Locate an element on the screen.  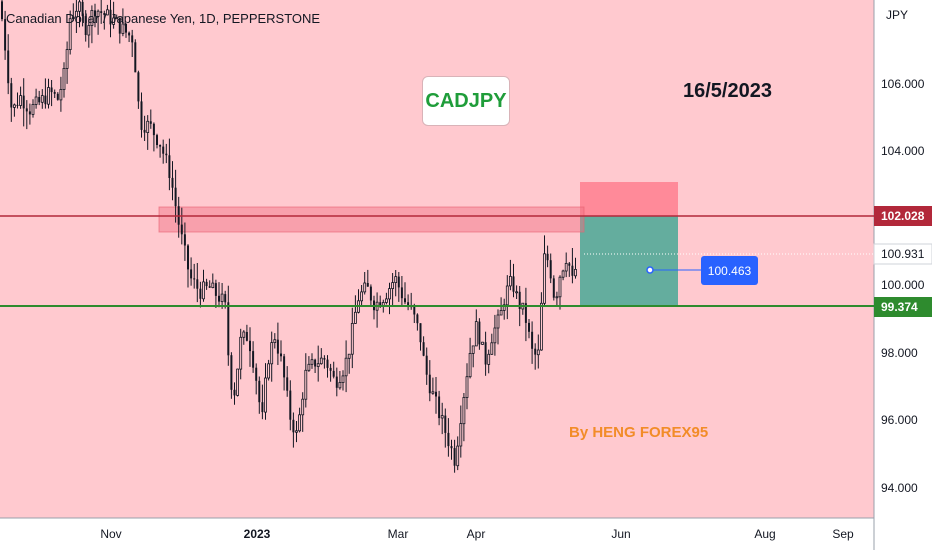
callout-value-label: 100.463 is located at coordinates (730, 271).